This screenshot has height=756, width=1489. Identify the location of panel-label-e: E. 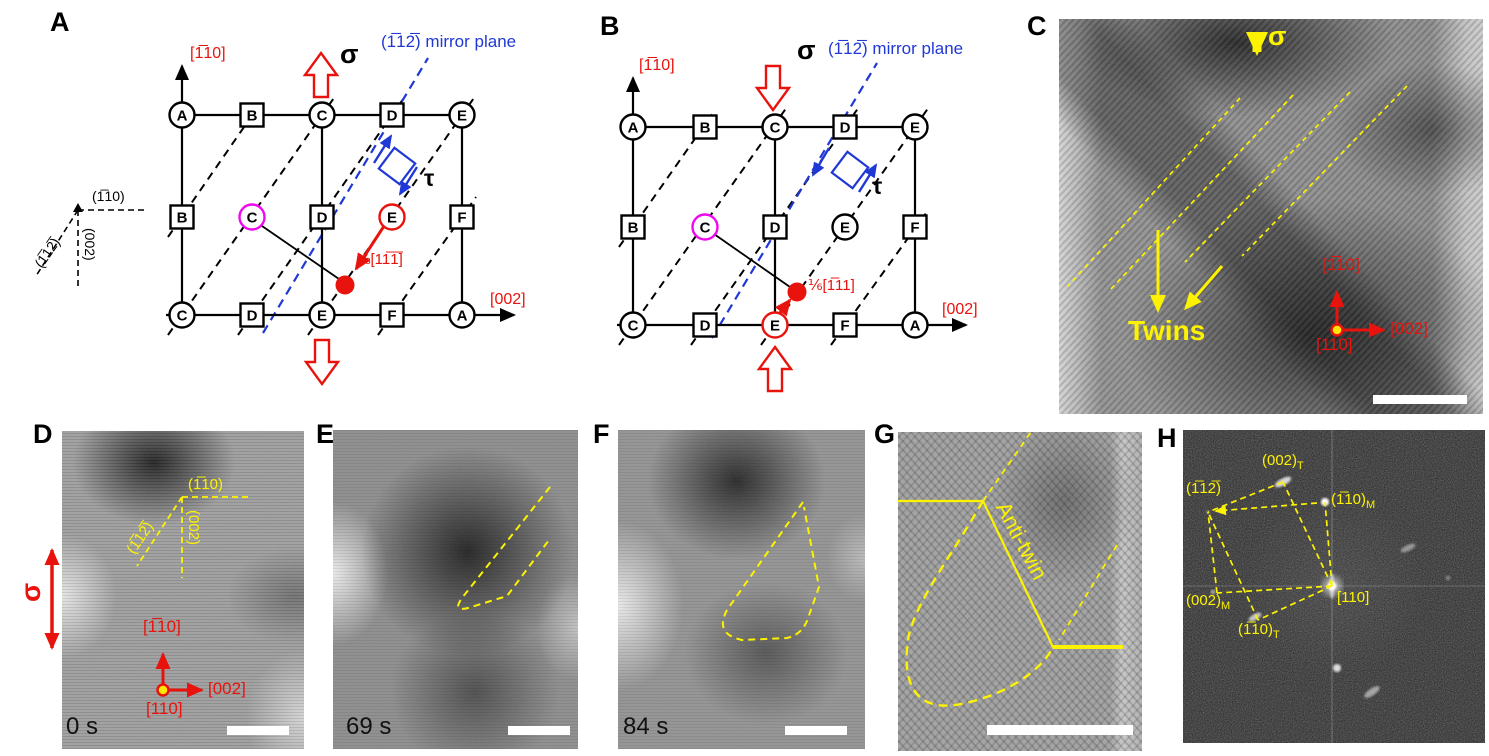
(325, 434).